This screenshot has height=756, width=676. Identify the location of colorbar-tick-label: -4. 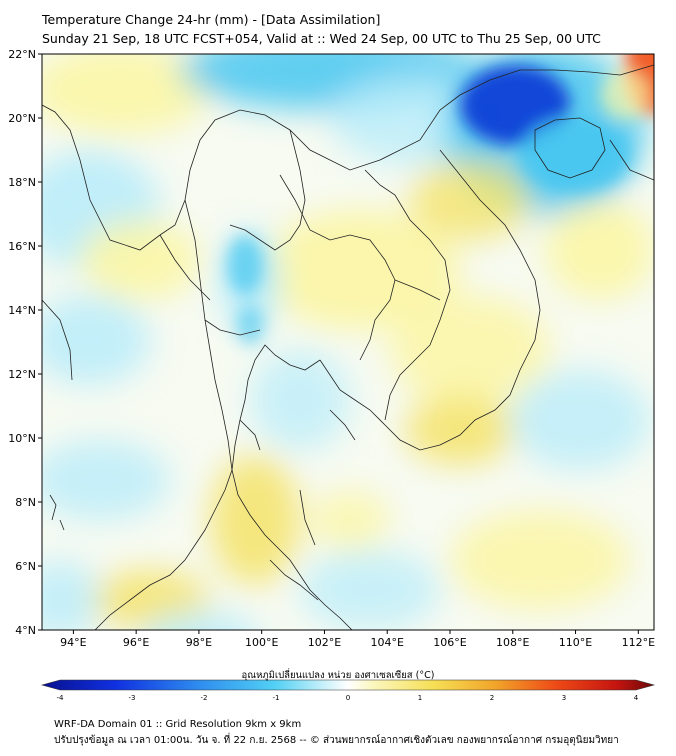
(61, 698).